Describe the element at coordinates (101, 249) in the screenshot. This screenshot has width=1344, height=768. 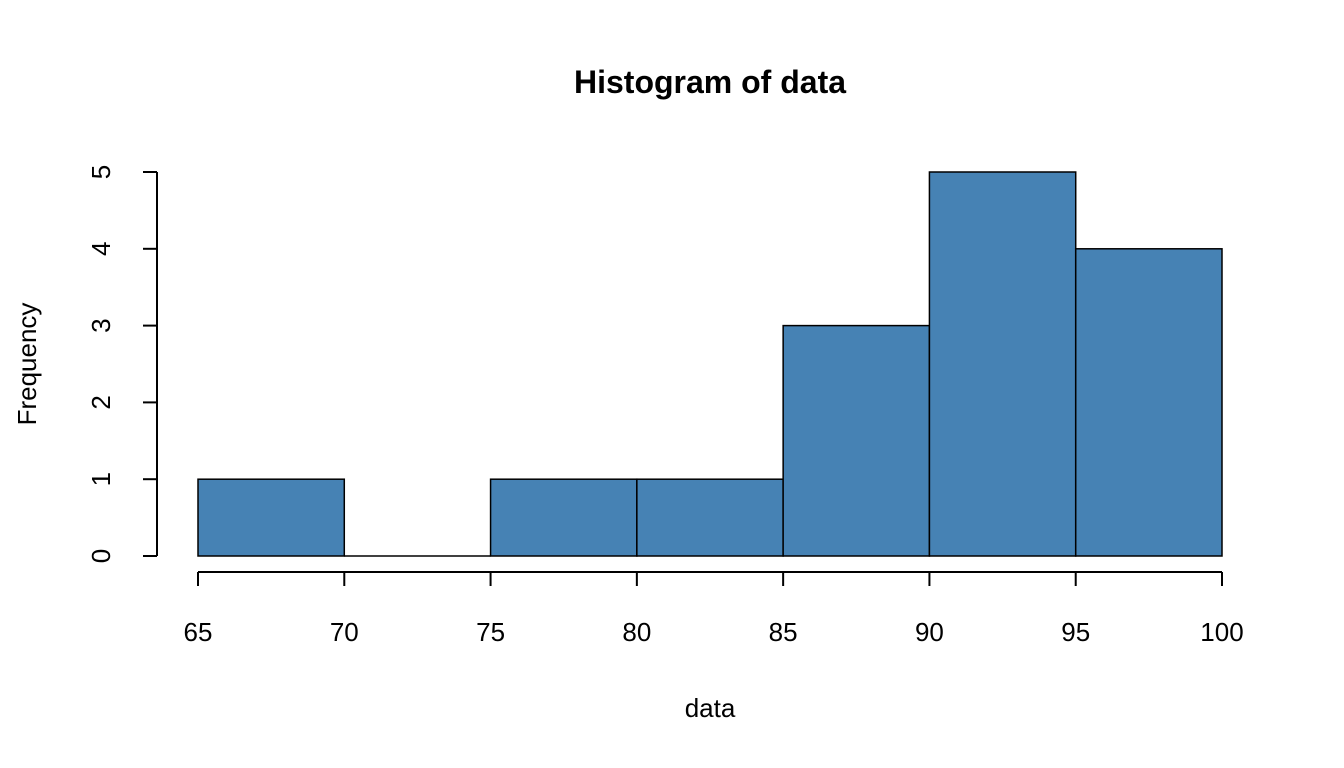
I see `y-tick-label: 4` at that location.